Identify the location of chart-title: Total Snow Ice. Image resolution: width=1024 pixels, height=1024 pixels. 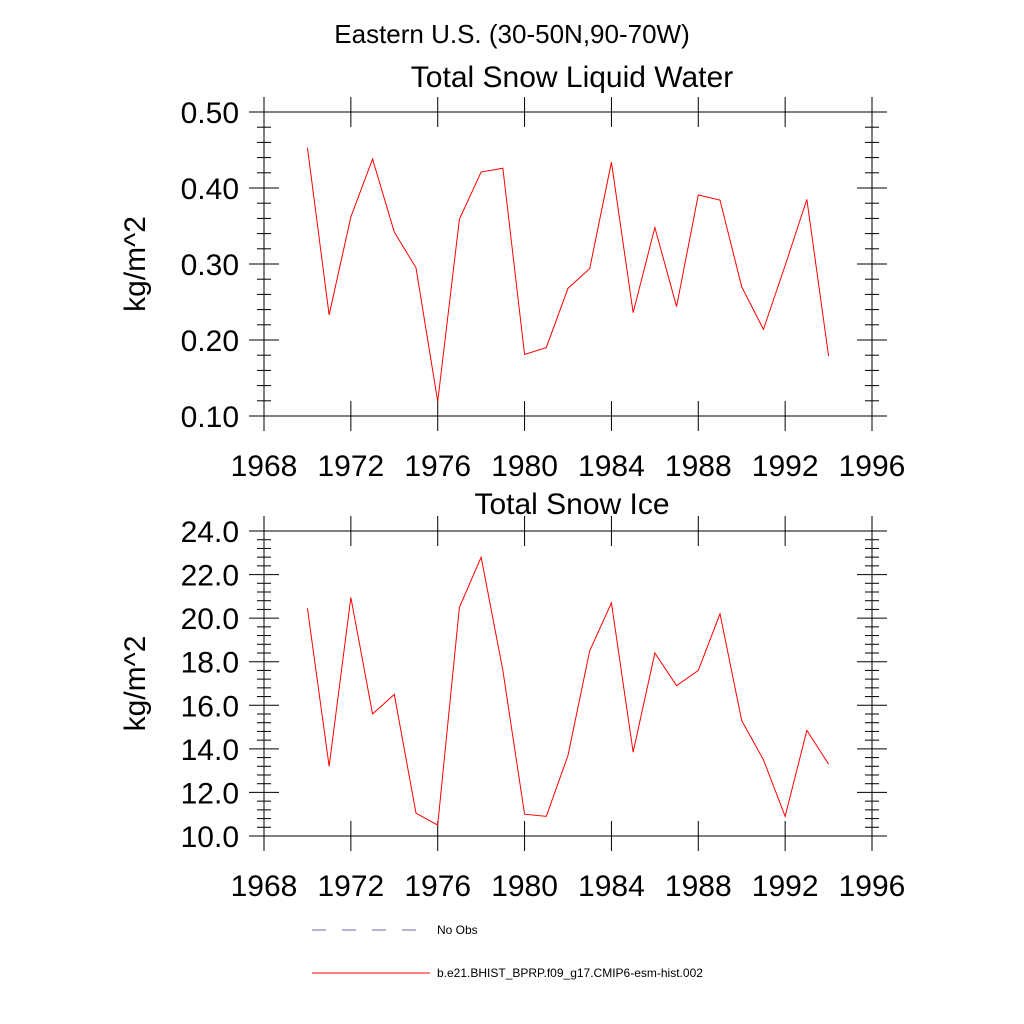
(571, 504).